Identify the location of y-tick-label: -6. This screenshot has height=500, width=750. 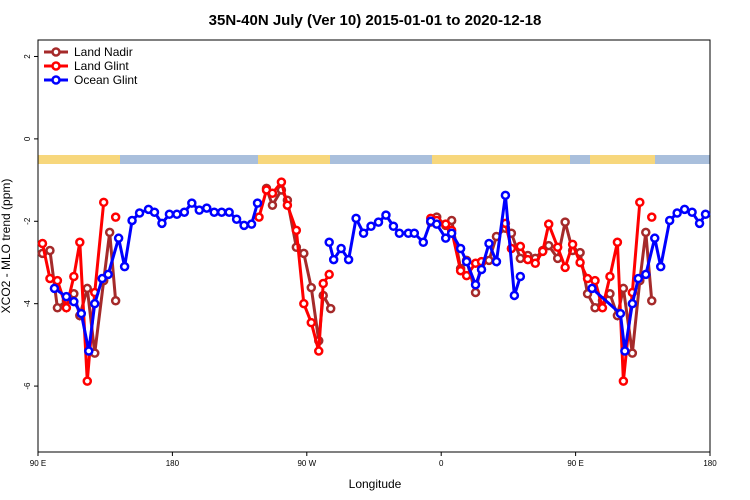
(27, 386).